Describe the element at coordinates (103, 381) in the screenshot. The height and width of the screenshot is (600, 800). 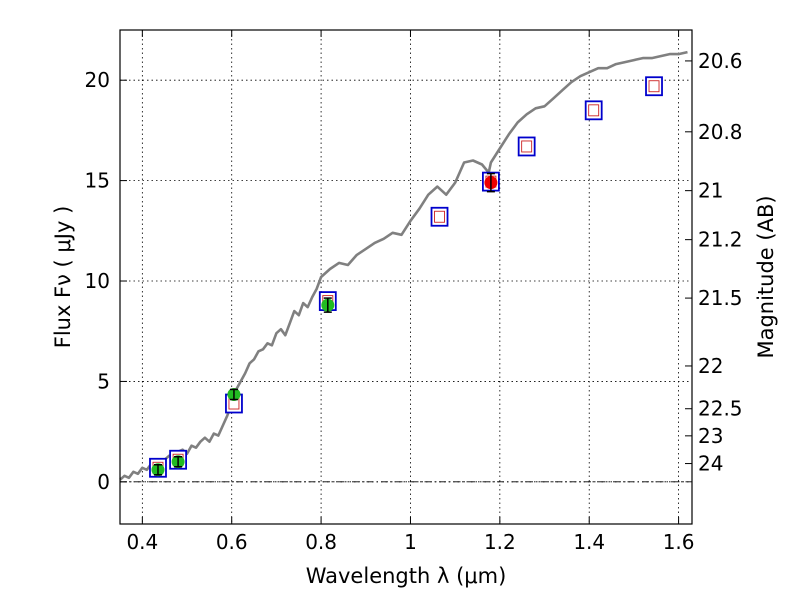
I see `y-tick-label: 5` at that location.